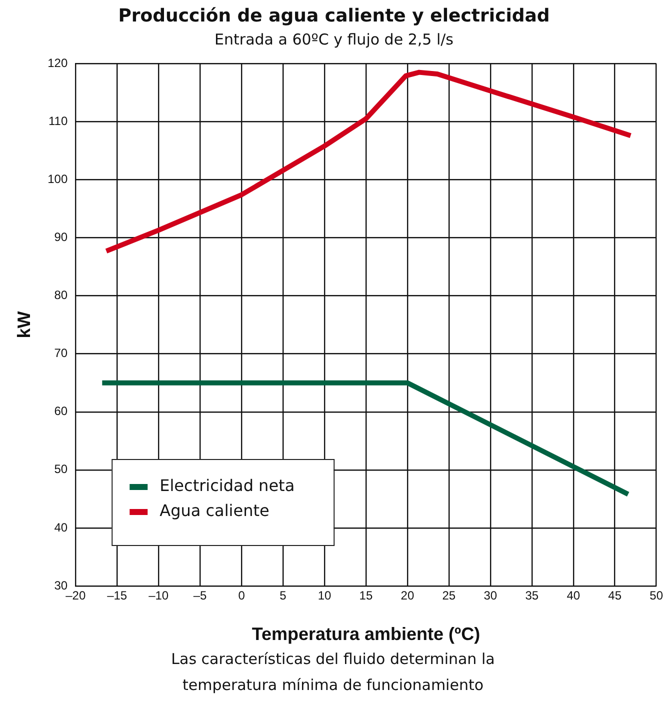  I want to click on x-tick-label: 5, so click(283, 595).